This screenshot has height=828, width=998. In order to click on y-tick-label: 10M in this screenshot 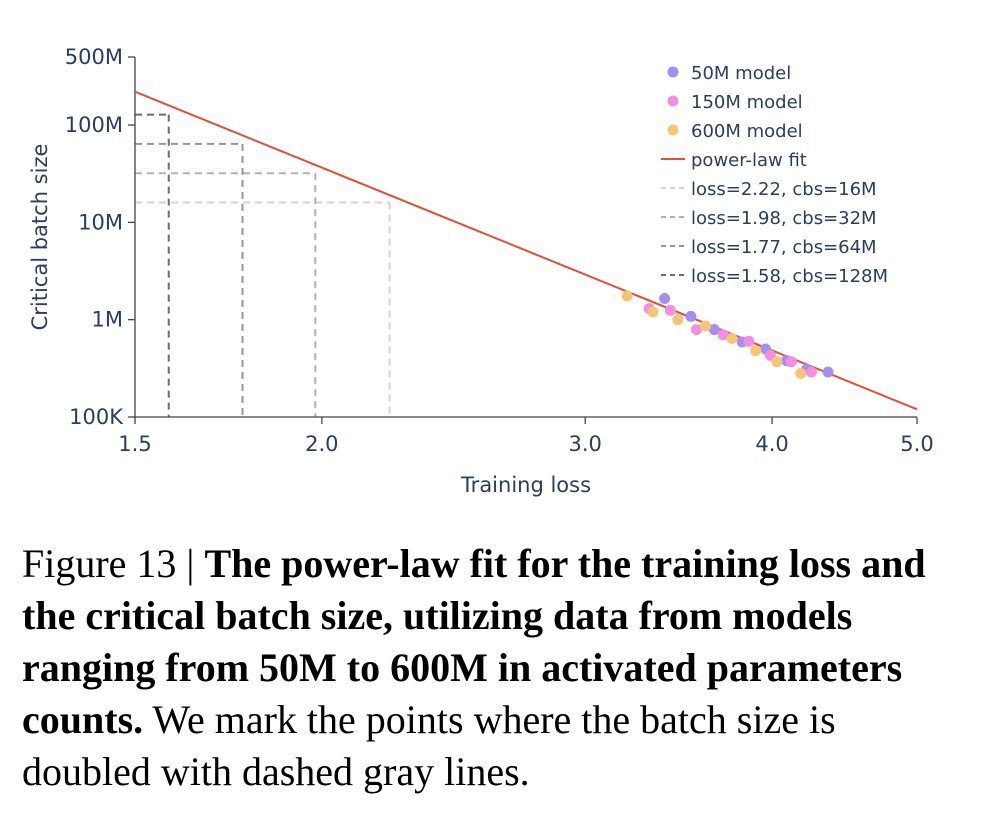, I will do `click(100, 222)`.